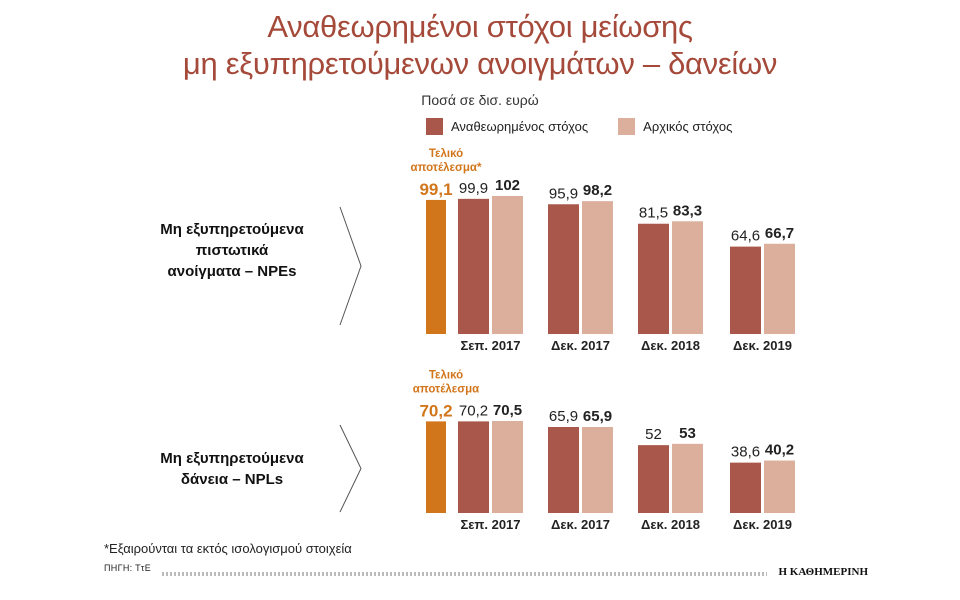 The width and height of the screenshot is (960, 600). I want to click on group-label-line: ανοίγματα – NPEs, so click(232, 271).